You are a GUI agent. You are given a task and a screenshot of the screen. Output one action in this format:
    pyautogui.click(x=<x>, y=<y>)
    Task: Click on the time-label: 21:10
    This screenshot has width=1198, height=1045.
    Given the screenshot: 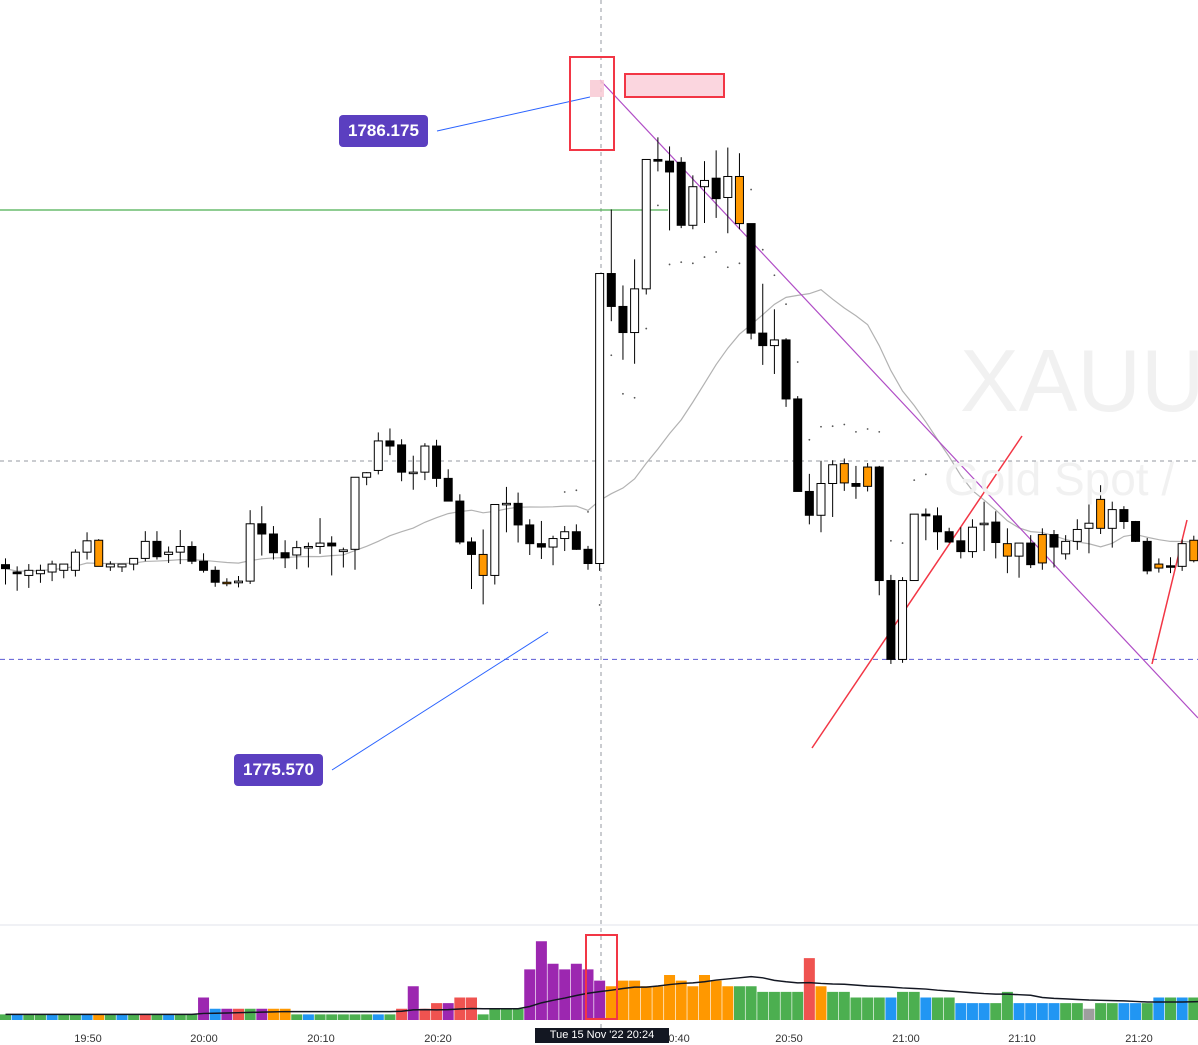 What is the action you would take?
    pyautogui.click(x=1022, y=1039)
    